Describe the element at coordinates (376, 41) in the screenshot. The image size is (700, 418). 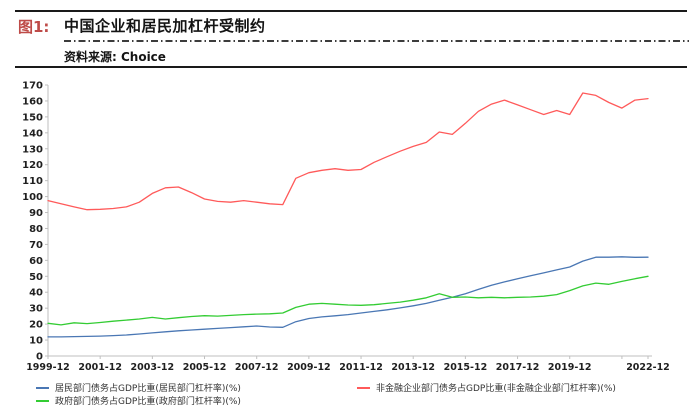
I see `title-dashdot-rule` at that location.